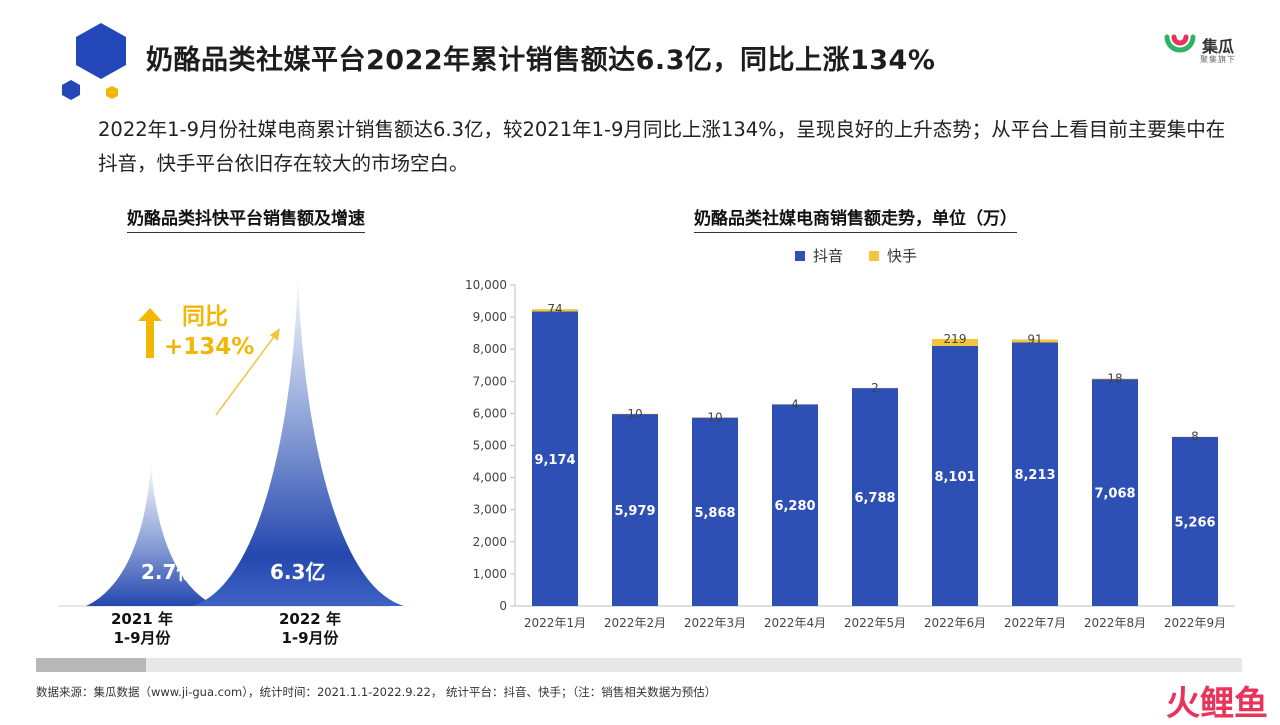 This screenshot has width=1280, height=725. What do you see at coordinates (954, 477) in the screenshot?
I see `data-label-douyin: 8,101` at bounding box center [954, 477].